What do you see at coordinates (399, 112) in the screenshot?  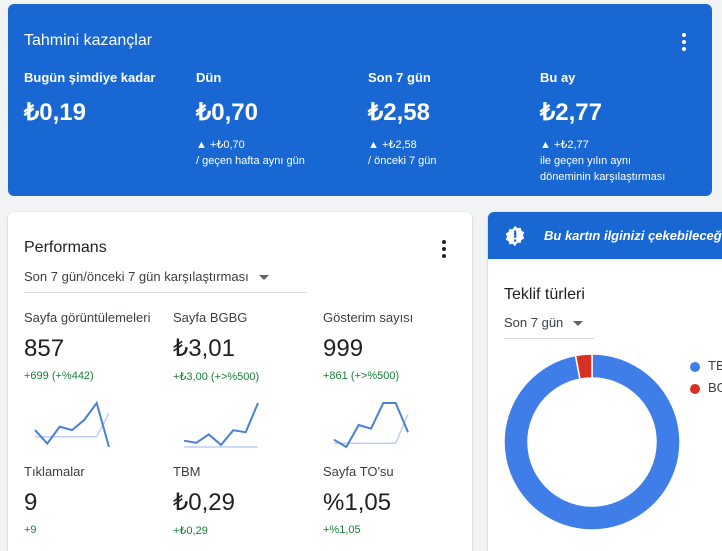 I see `earnings-value: ₺2,58` at bounding box center [399, 112].